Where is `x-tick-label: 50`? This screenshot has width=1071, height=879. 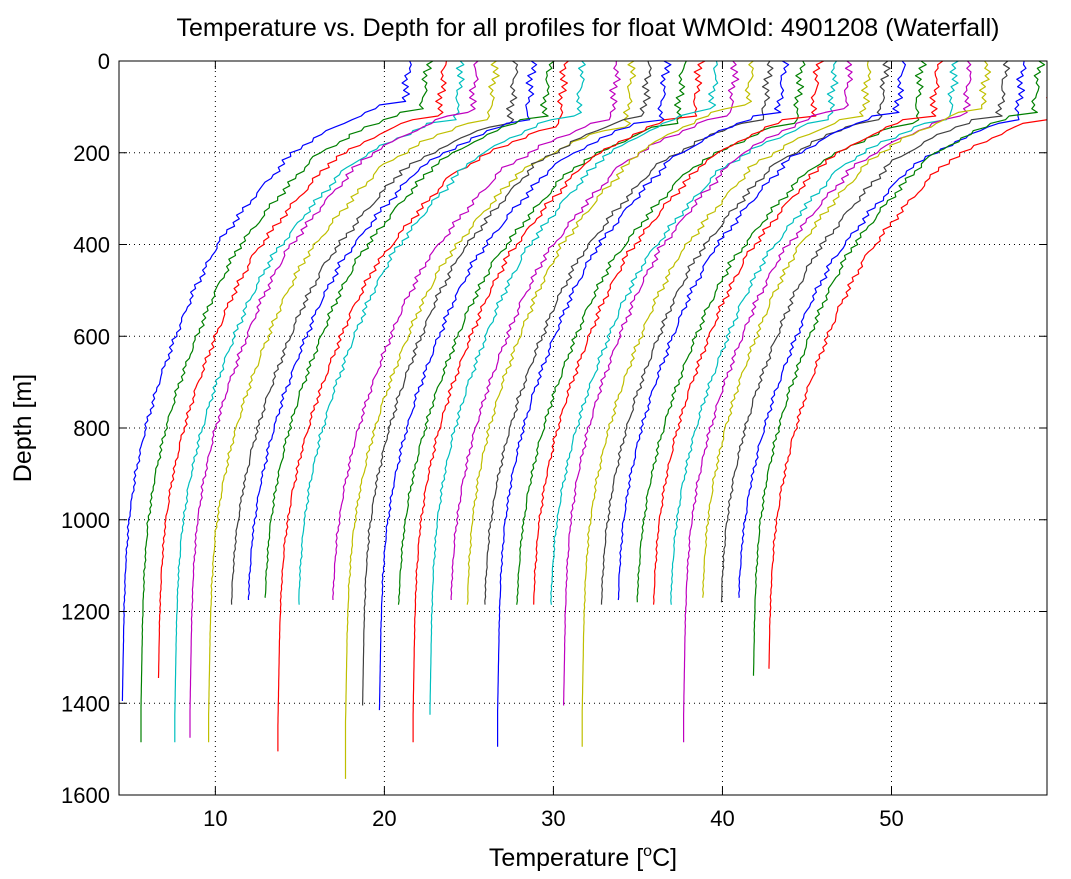
x-tick-label: 50 is located at coordinates (891, 818).